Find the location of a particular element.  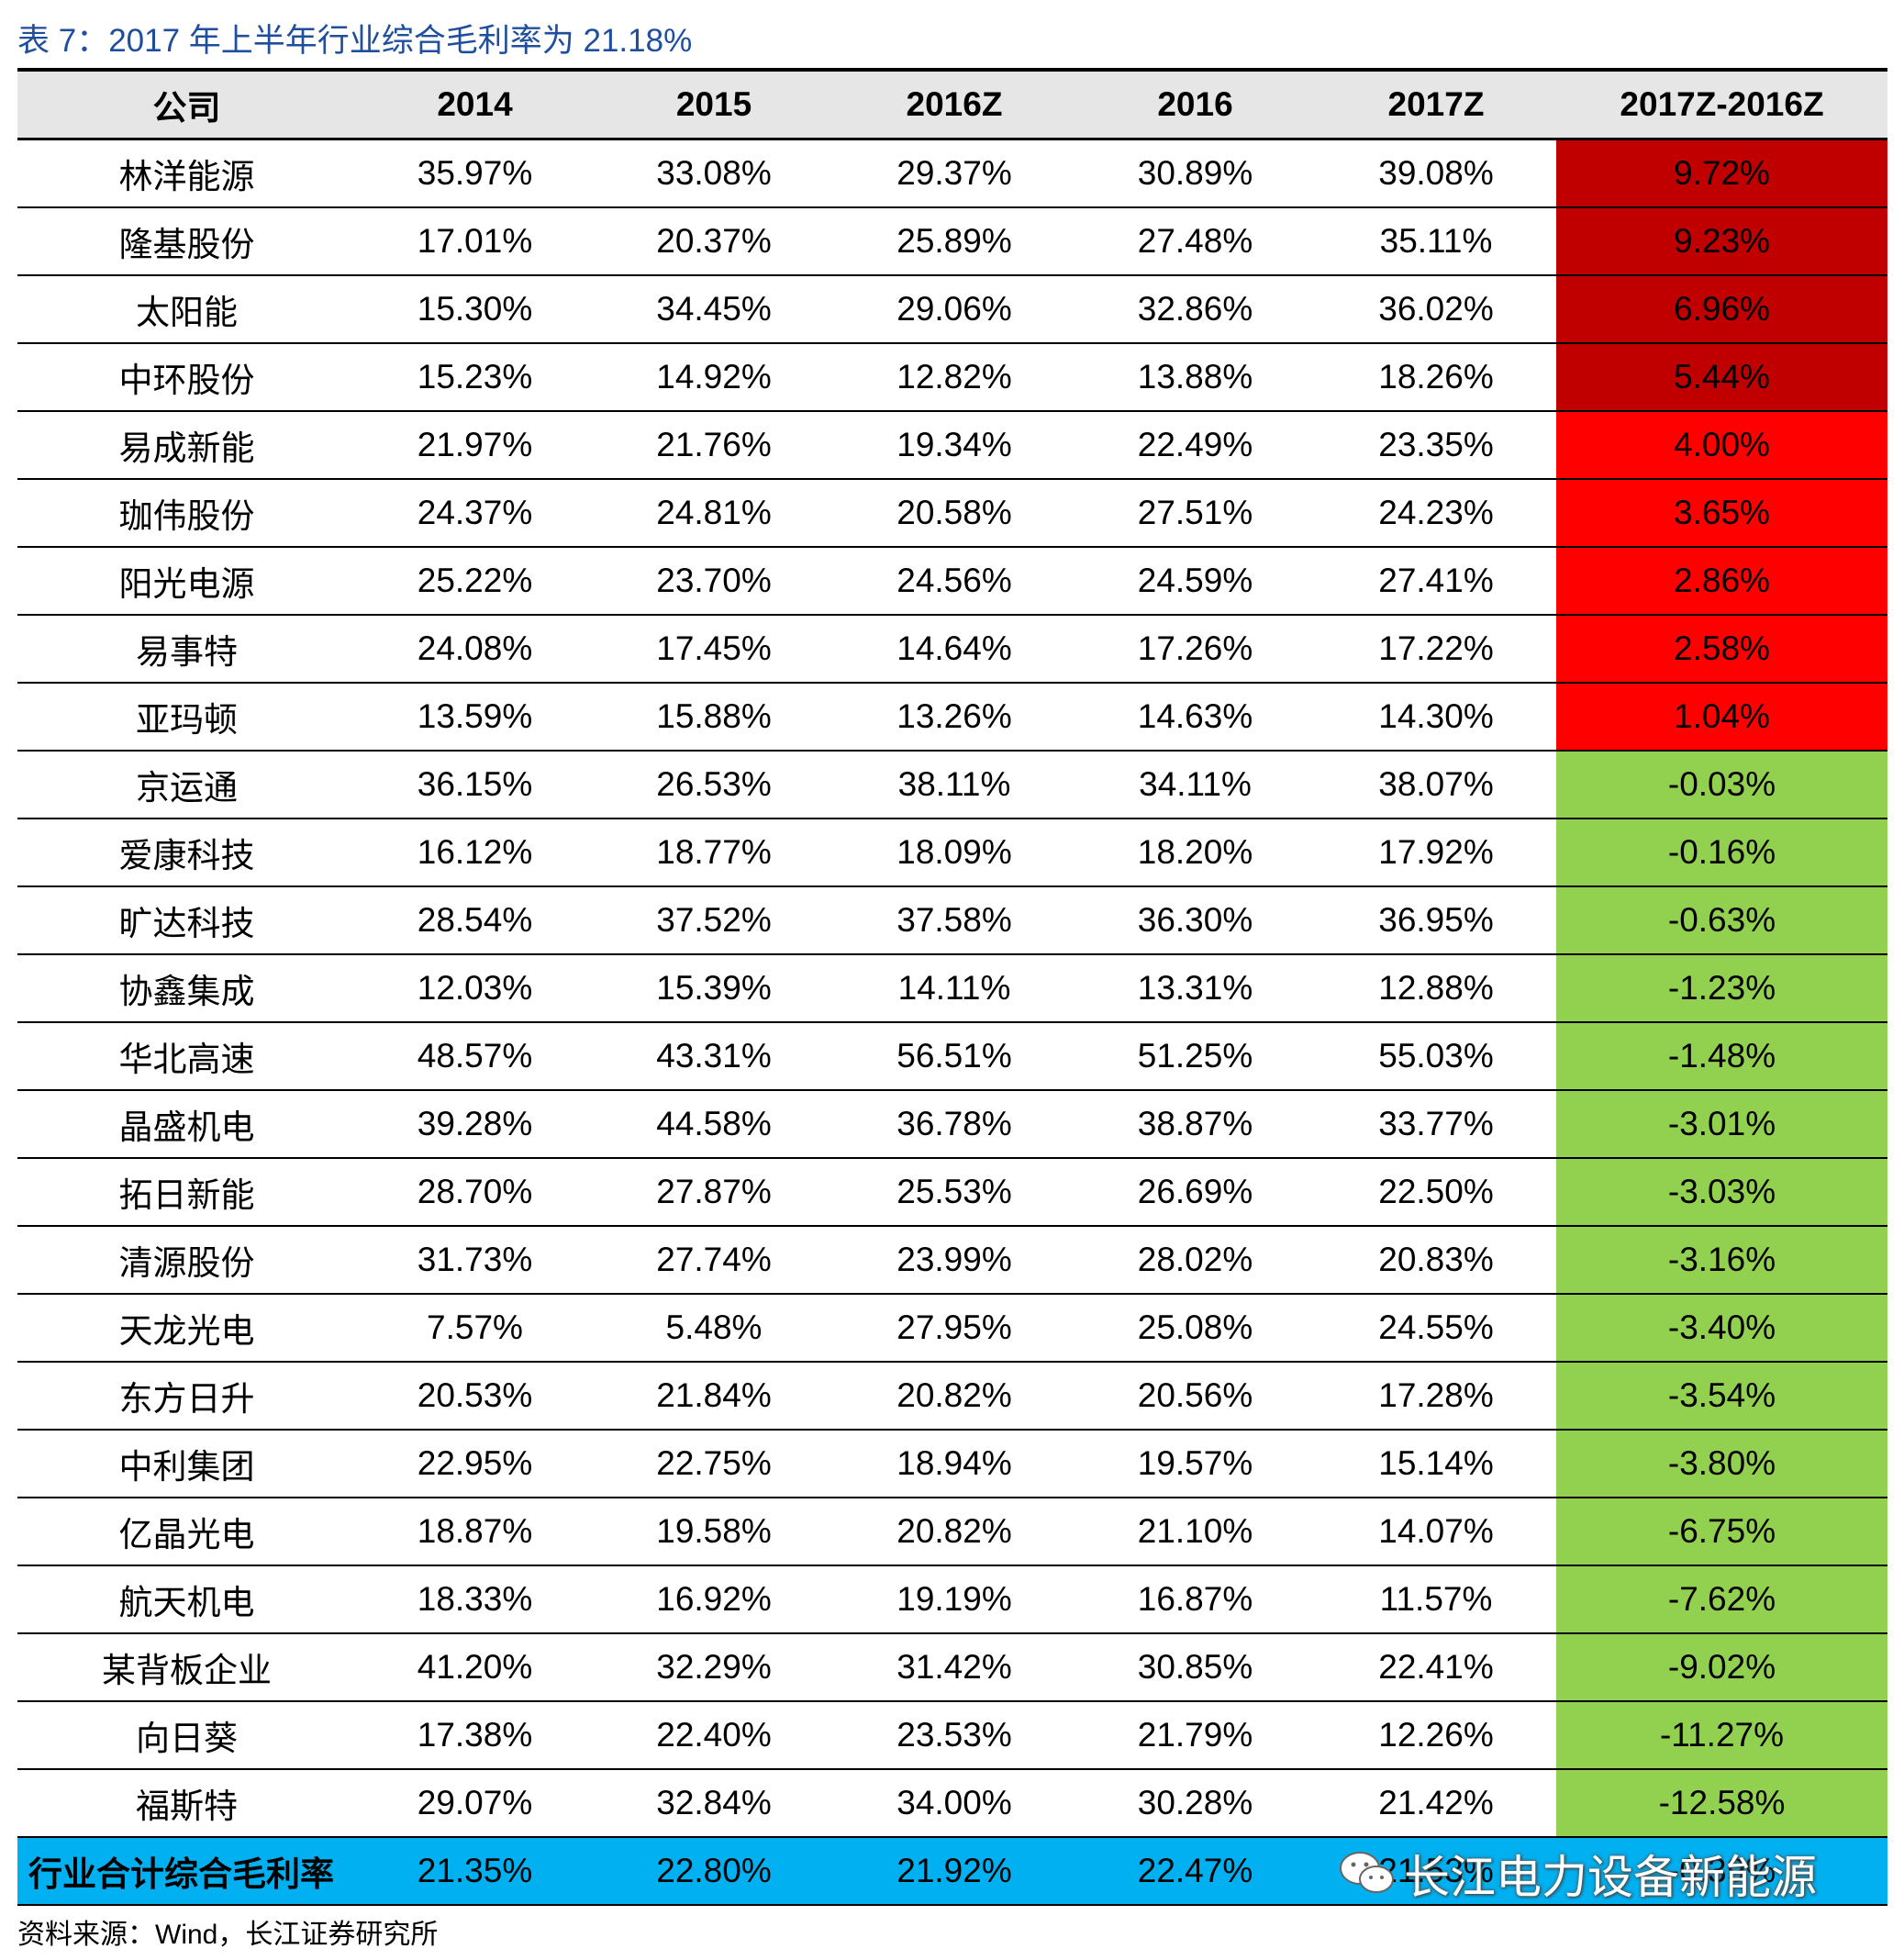

value-cell: -3.40% is located at coordinates (1721, 1328).